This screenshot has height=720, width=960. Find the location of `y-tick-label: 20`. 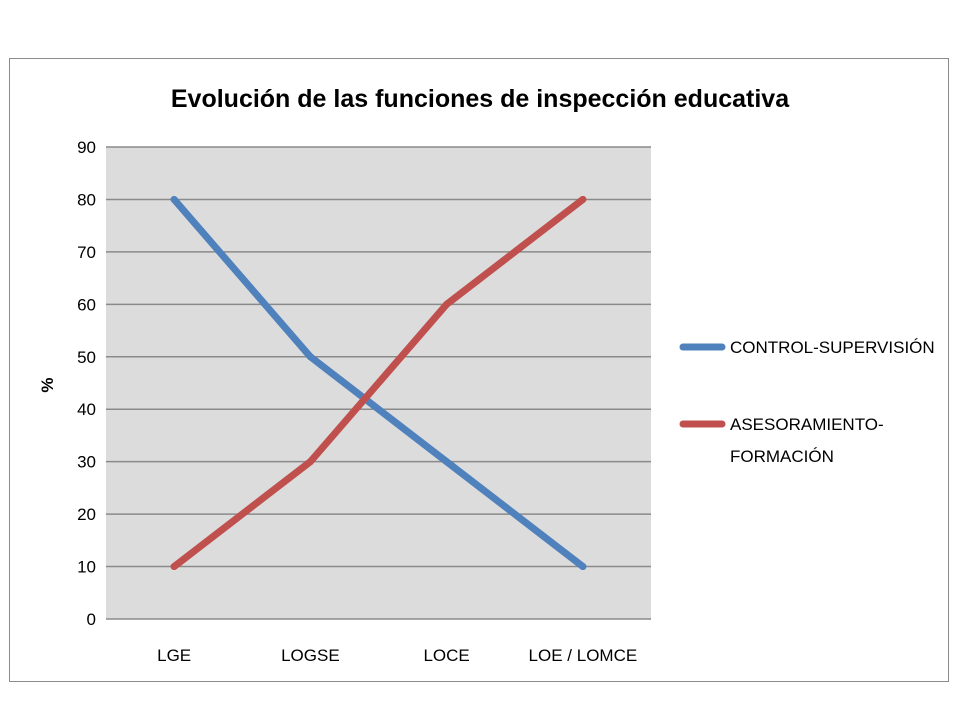

y-tick-label: 20 is located at coordinates (86, 514).